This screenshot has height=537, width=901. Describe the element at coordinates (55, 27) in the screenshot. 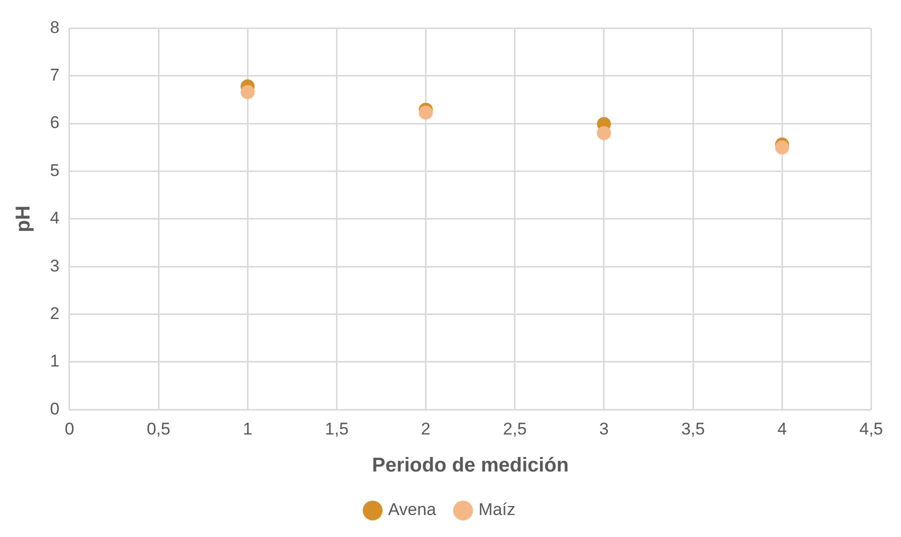

I see `y-tick-label: 8` at that location.